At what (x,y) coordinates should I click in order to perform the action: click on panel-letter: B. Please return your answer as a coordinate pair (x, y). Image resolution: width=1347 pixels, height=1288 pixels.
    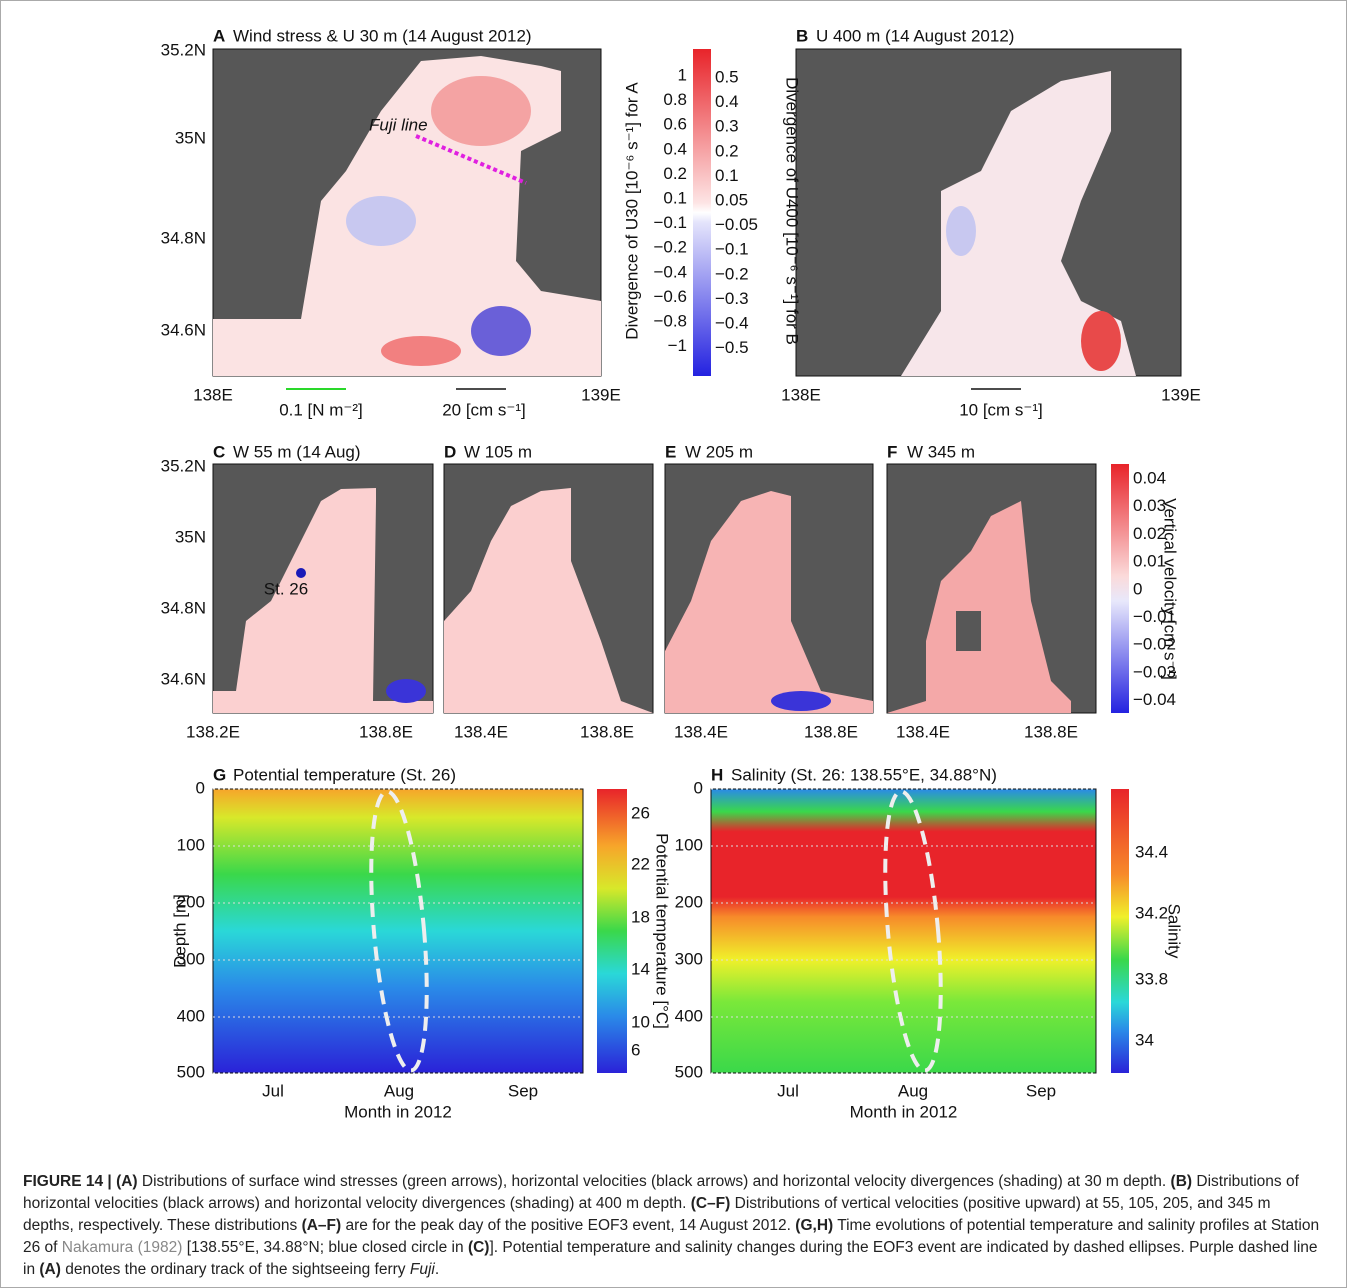
    Looking at the image, I should click on (802, 35).